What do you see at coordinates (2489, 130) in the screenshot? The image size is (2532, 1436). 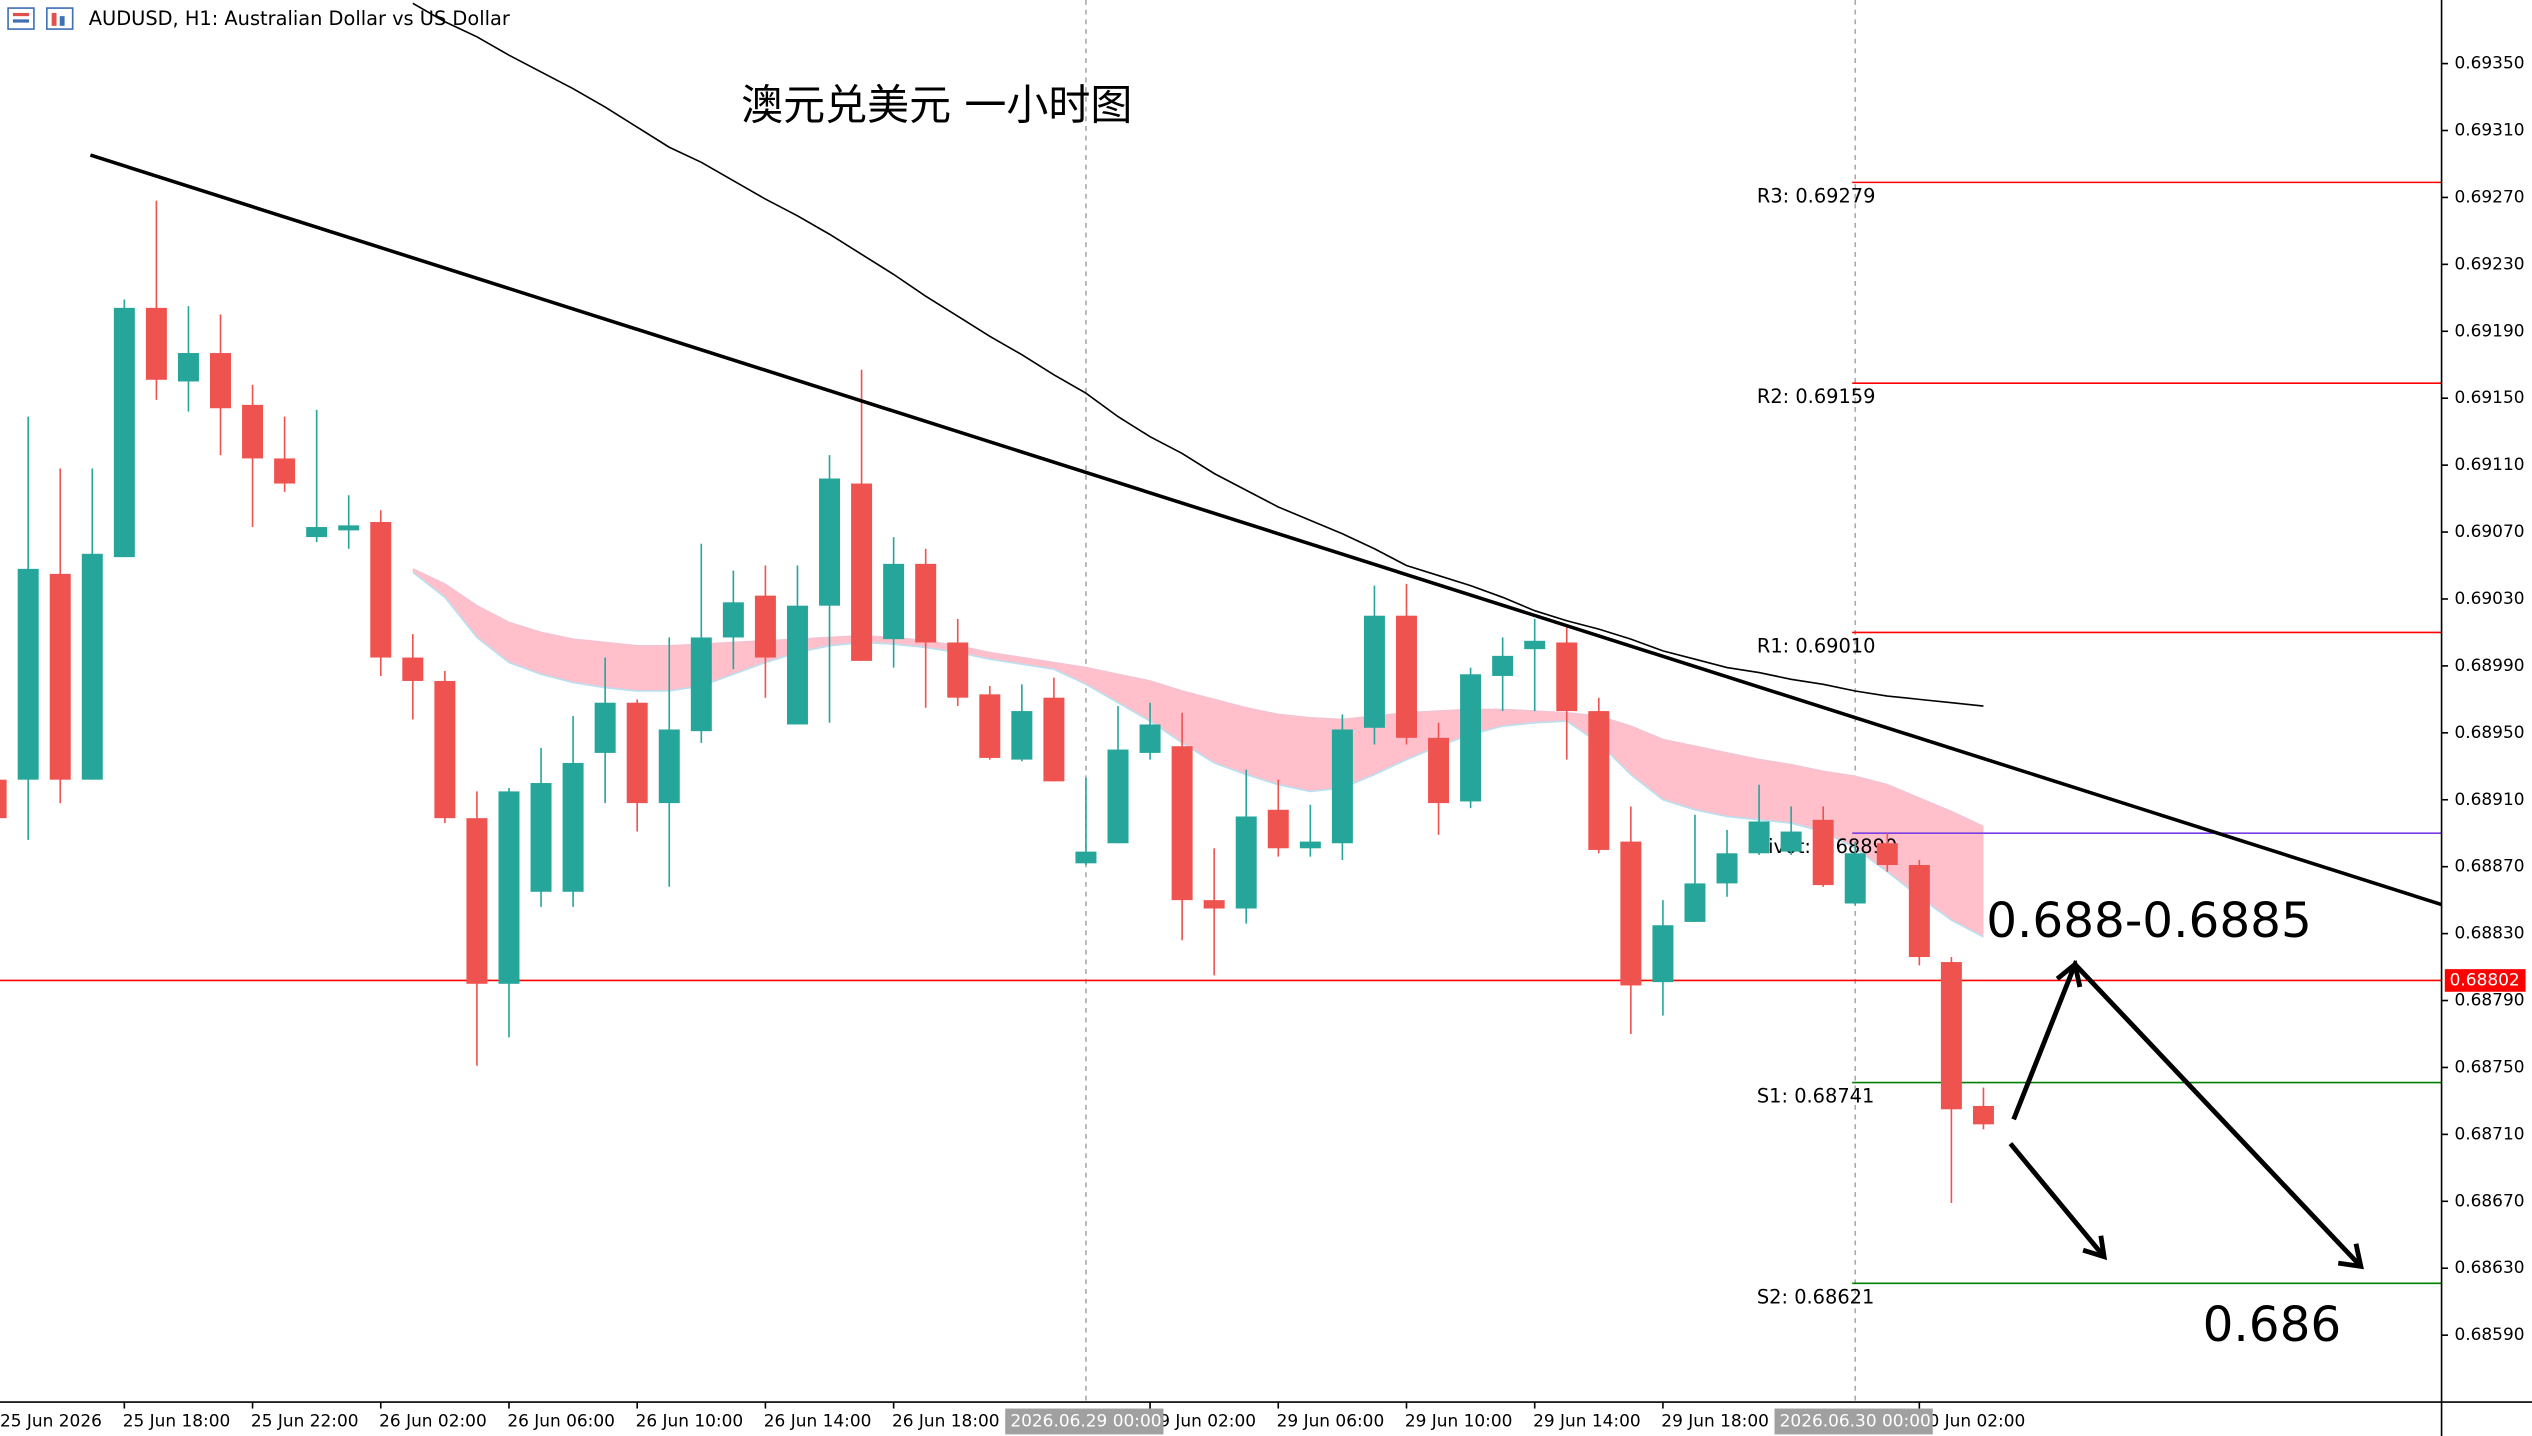 I see `y-tick-label: 0.69310` at bounding box center [2489, 130].